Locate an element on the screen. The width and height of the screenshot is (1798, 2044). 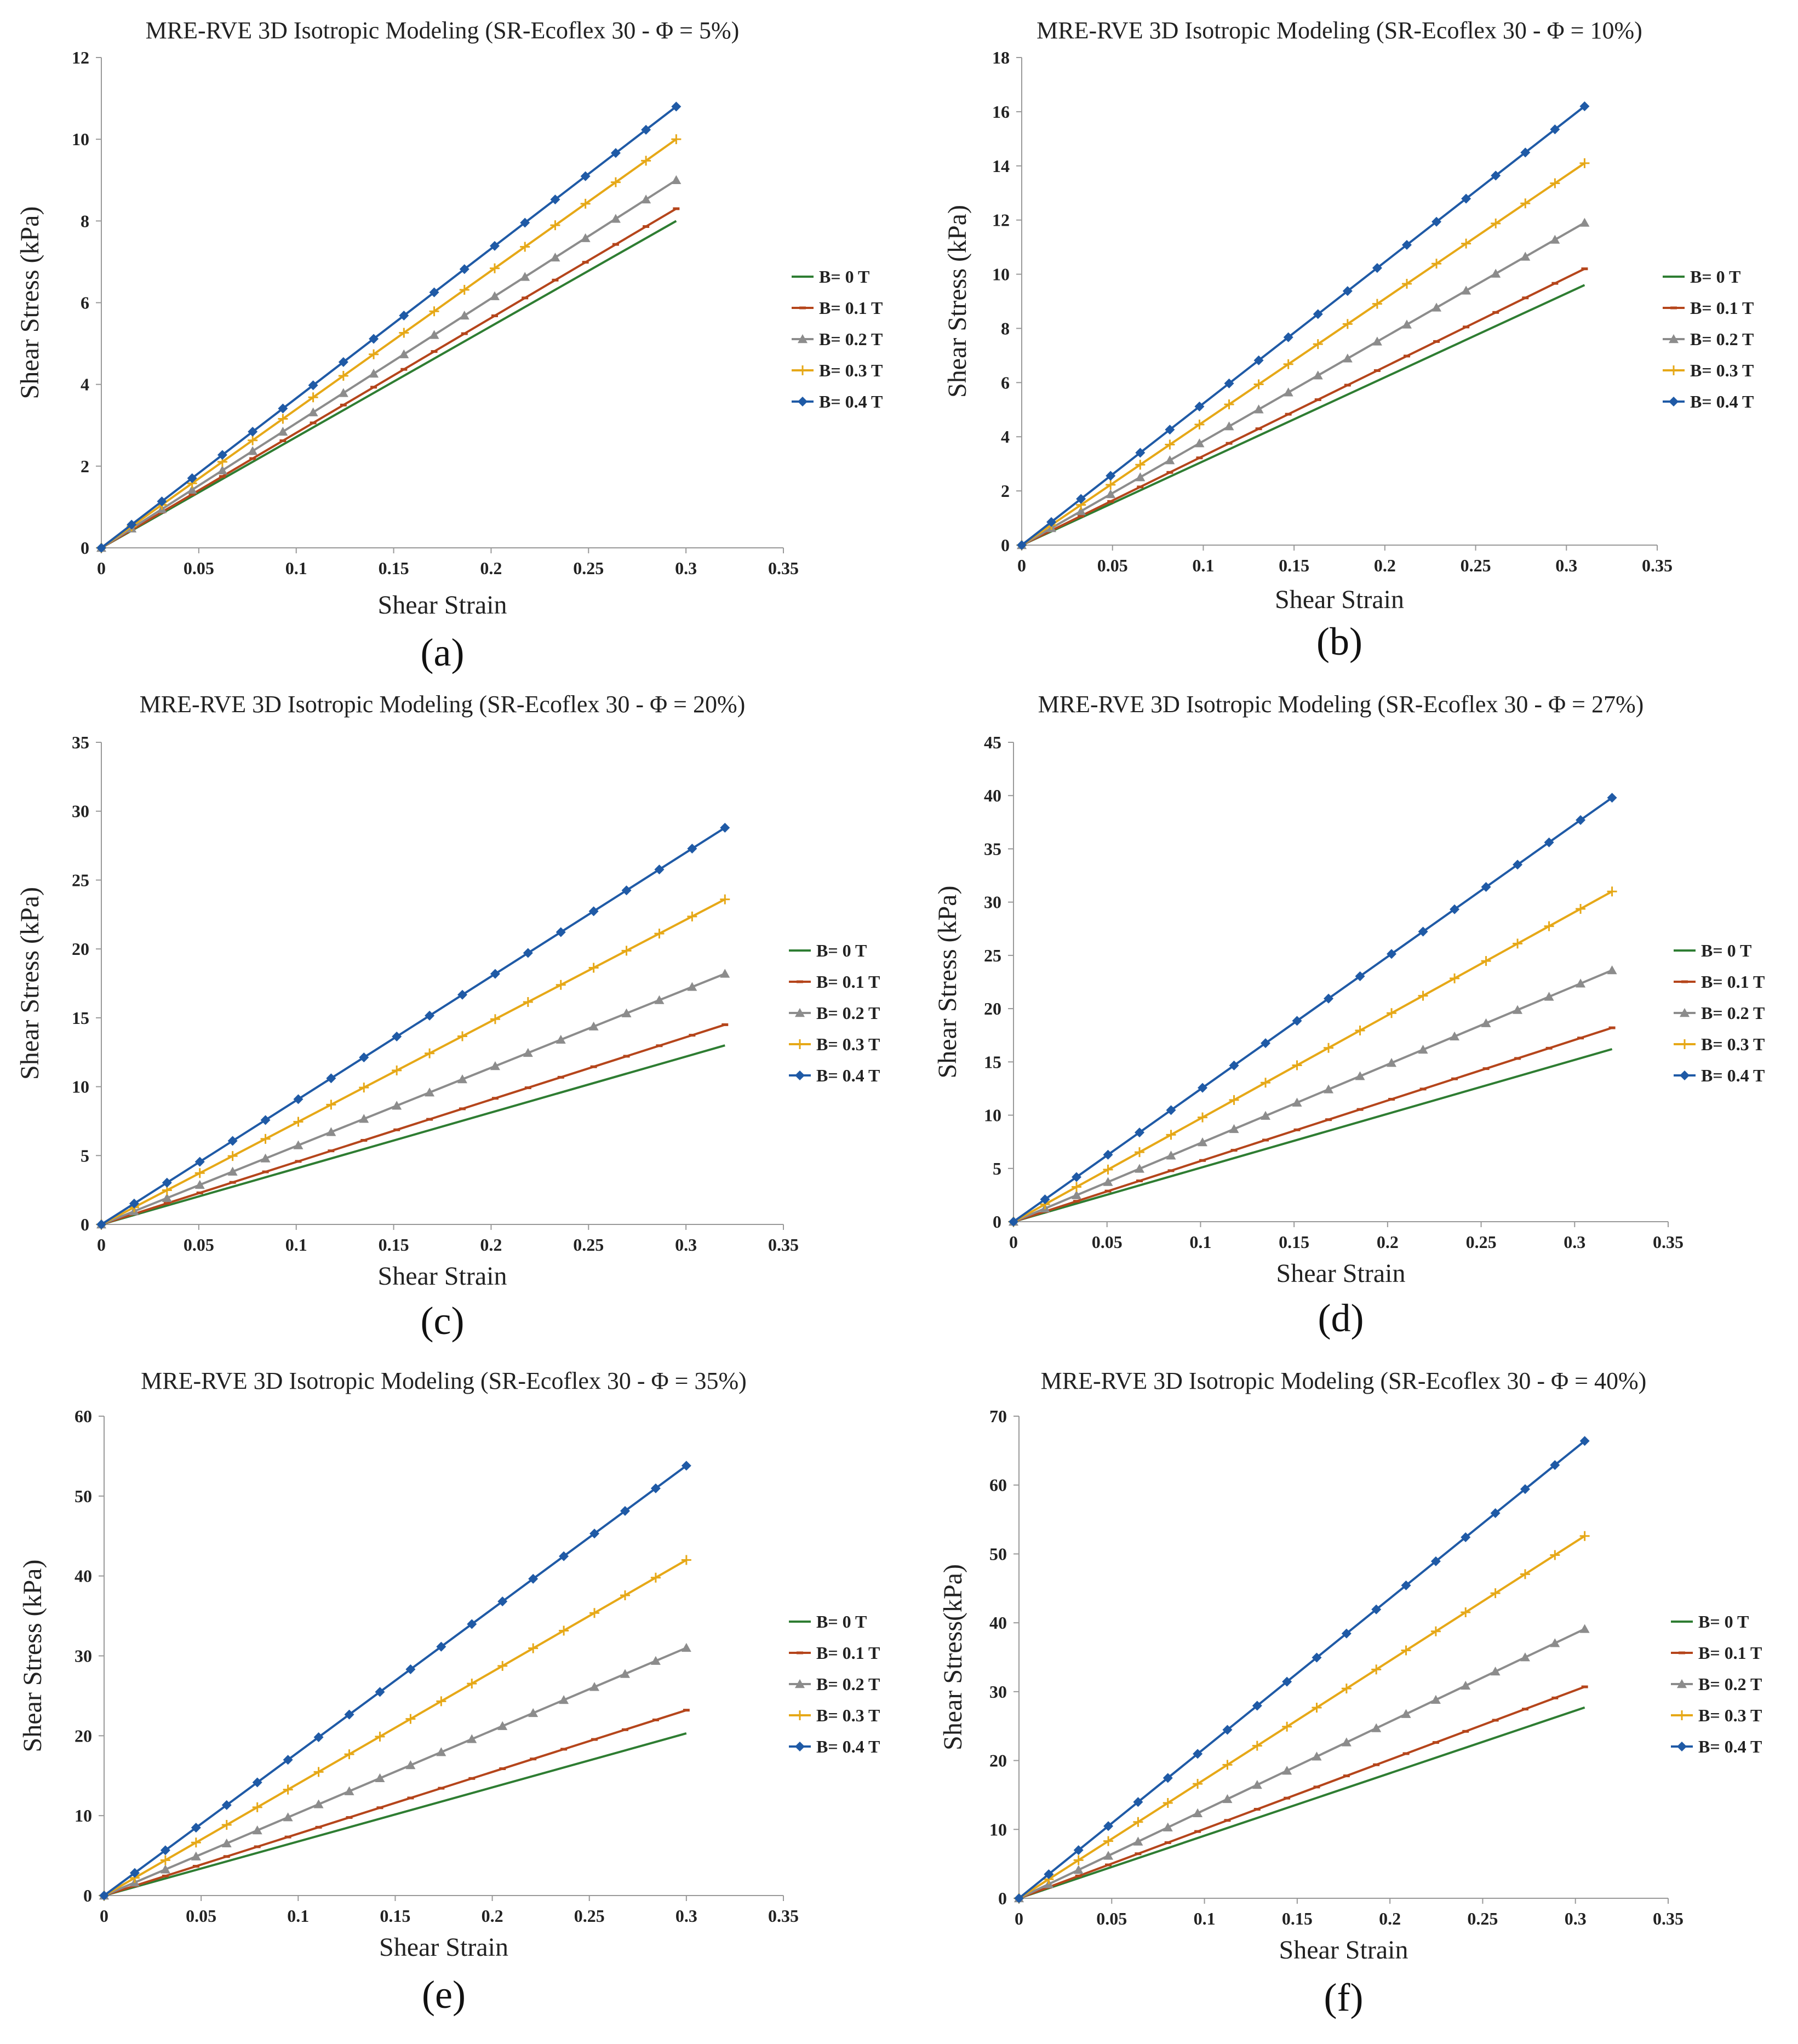
panel-label: (a) is located at coordinates (443, 653).